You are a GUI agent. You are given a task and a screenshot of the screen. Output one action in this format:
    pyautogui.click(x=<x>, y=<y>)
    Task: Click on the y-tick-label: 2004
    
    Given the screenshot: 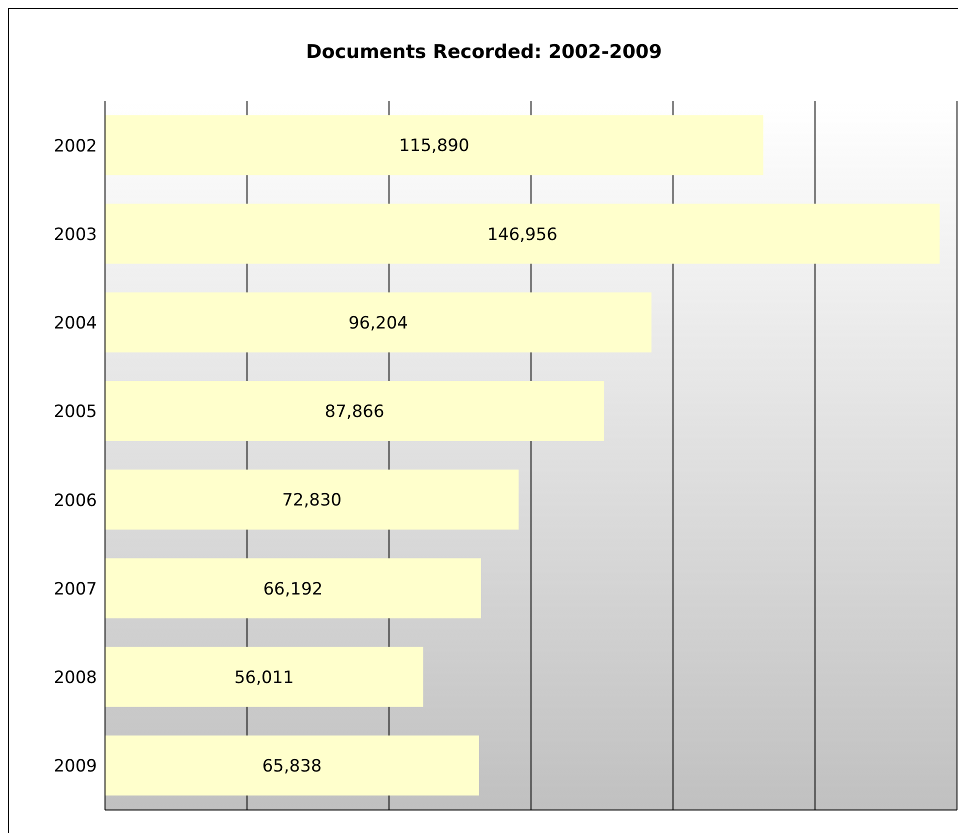 What is the action you would take?
    pyautogui.click(x=75, y=324)
    